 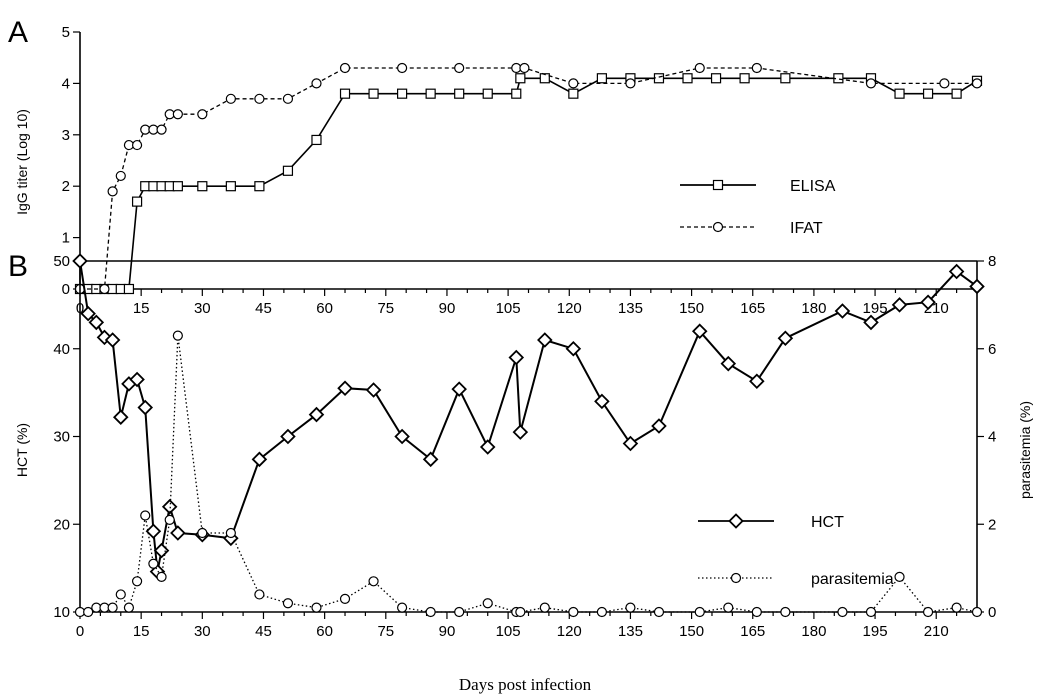 What do you see at coordinates (80, 631) in the screenshot?
I see `x-tick-label: 0` at bounding box center [80, 631].